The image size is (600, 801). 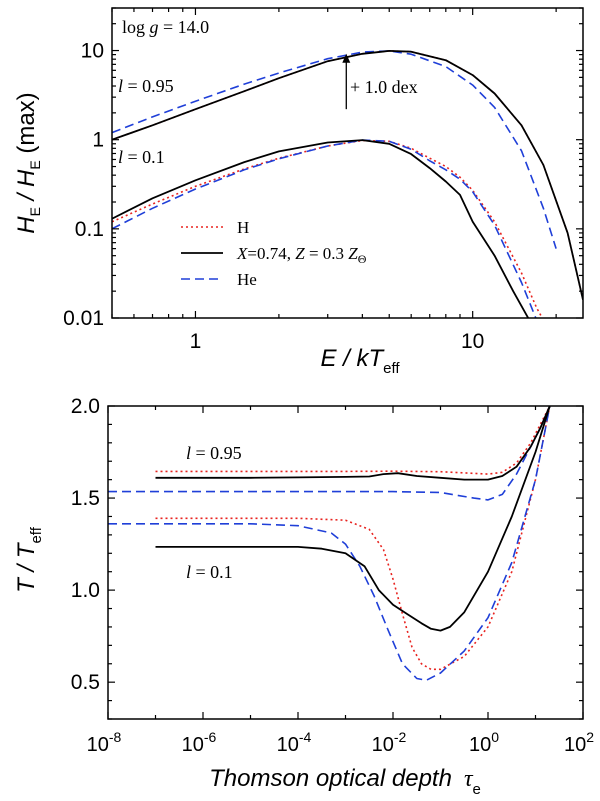 I want to click on x-tick-label: 10⁻⁶, so click(x=199, y=742).